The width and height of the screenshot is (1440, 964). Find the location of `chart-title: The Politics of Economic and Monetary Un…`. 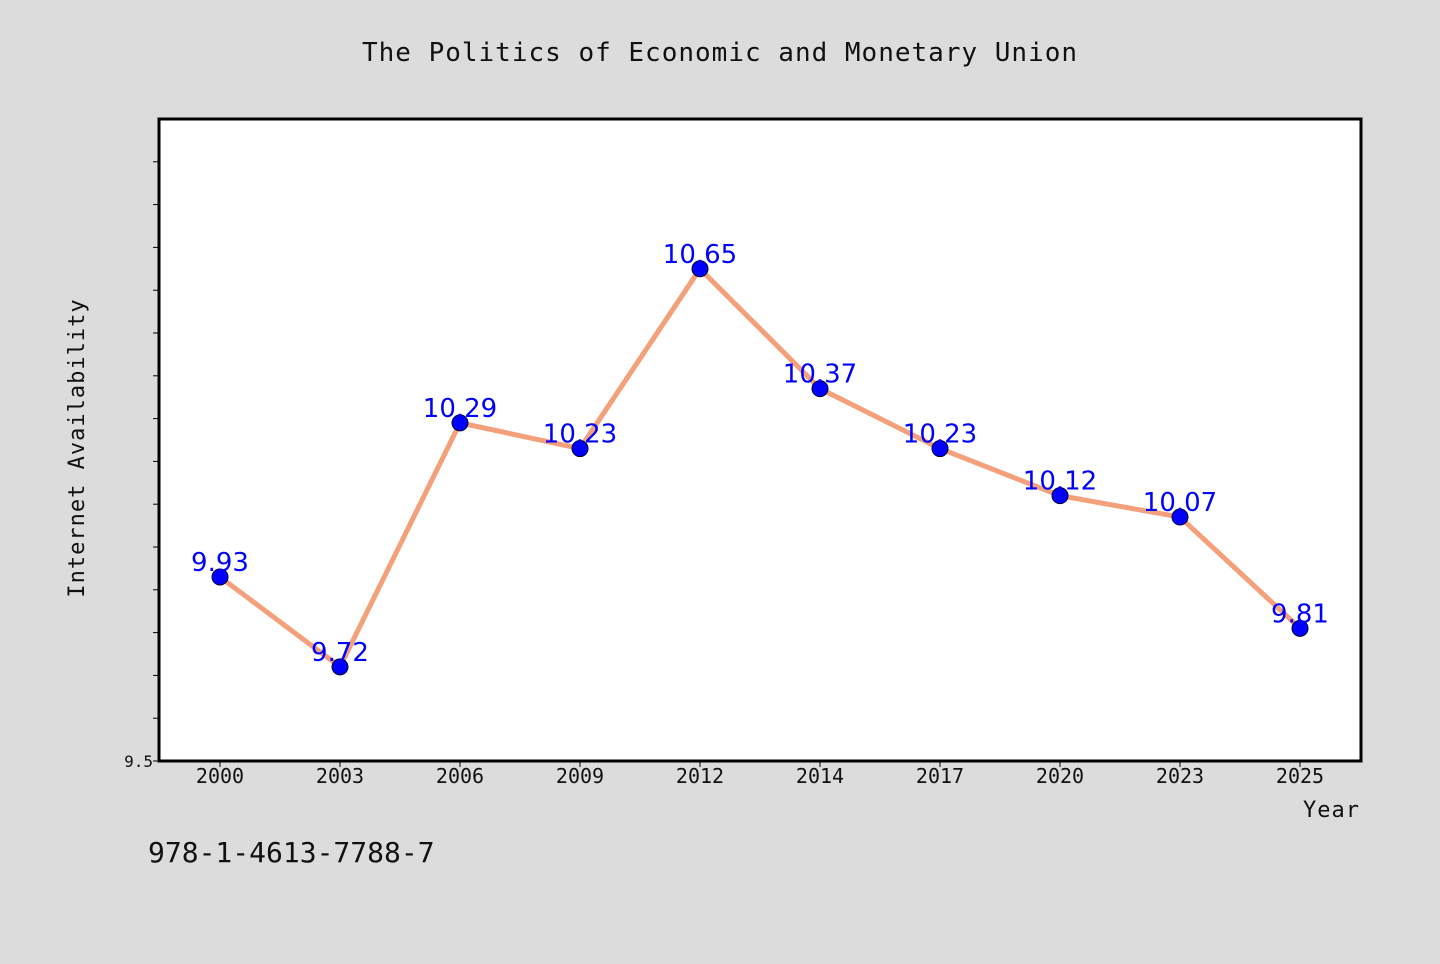

chart-title: The Politics of Economic and Monetary Un… is located at coordinates (720, 53).